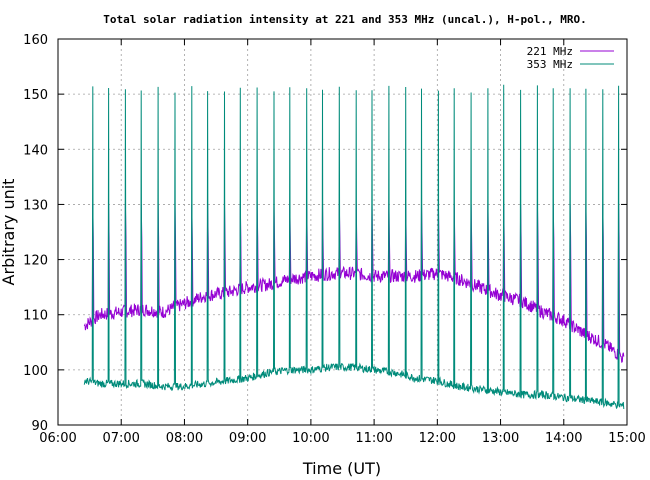 The image size is (650, 480). I want to click on x-tick-label: 06:00, so click(57, 438).